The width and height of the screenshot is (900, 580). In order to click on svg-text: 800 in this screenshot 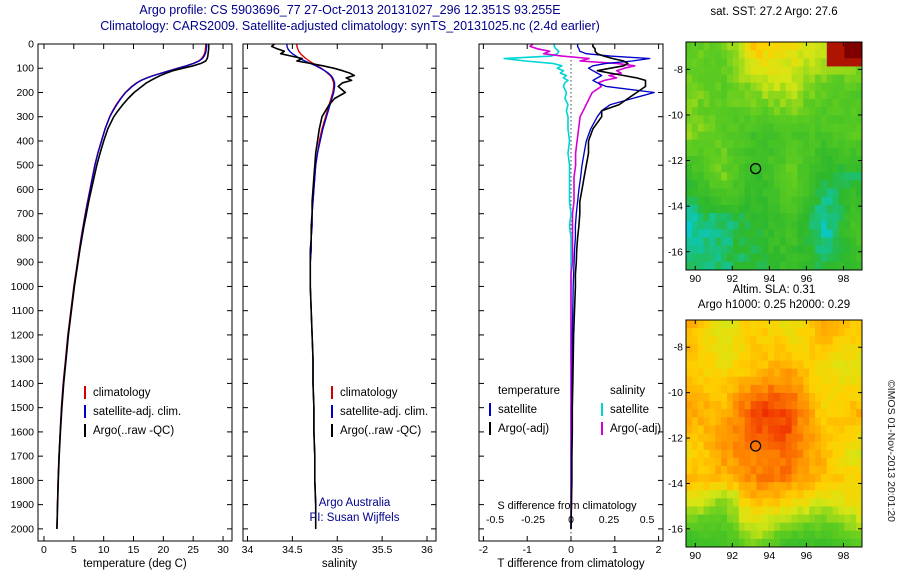, I will do `click(25, 238)`.